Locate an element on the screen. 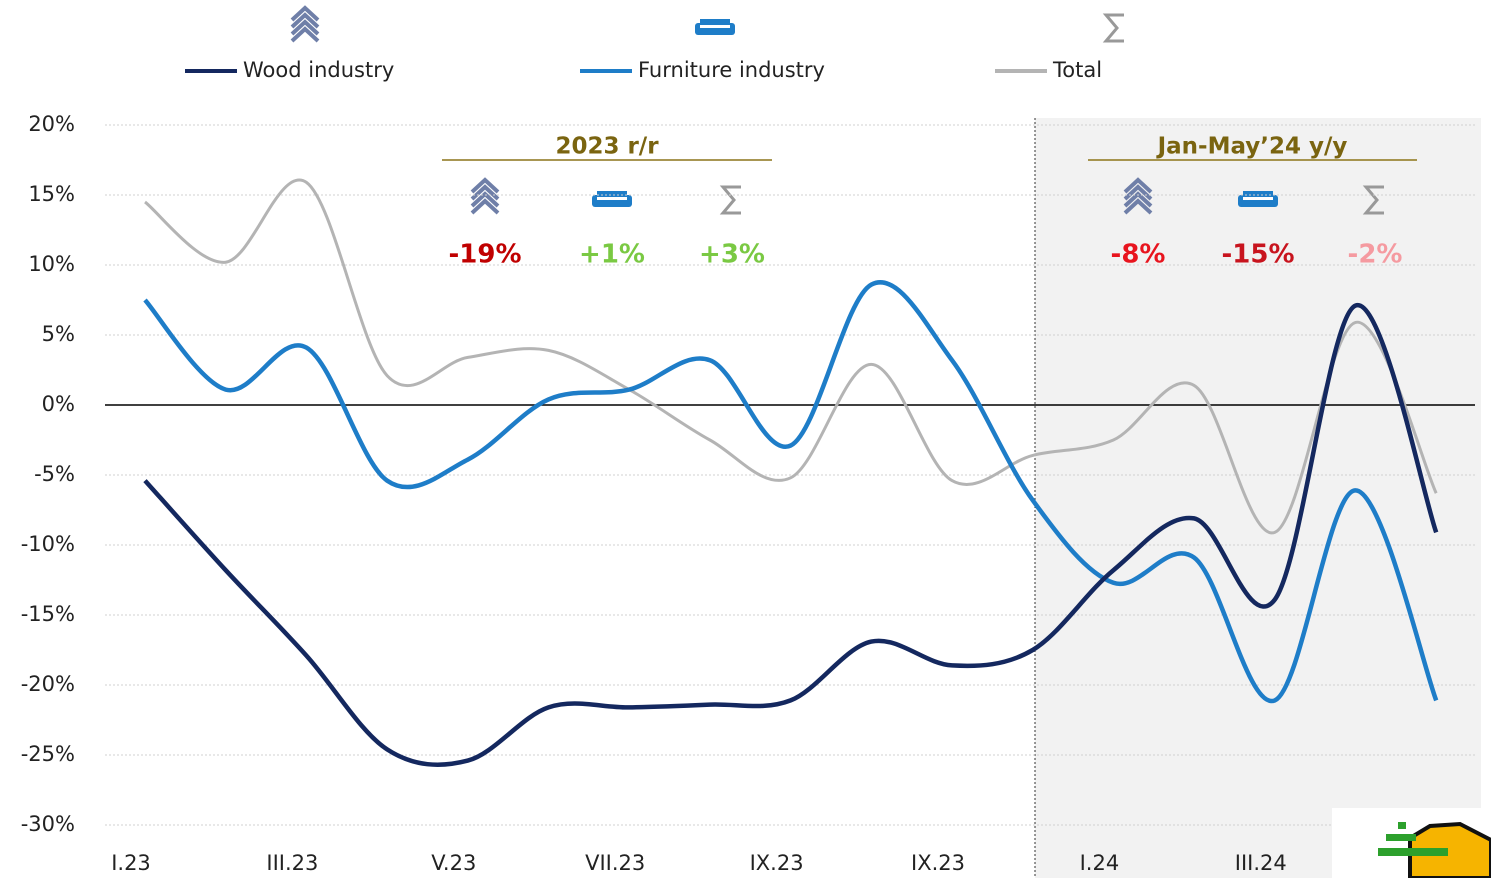  logo is located at coordinates (1411, 843).